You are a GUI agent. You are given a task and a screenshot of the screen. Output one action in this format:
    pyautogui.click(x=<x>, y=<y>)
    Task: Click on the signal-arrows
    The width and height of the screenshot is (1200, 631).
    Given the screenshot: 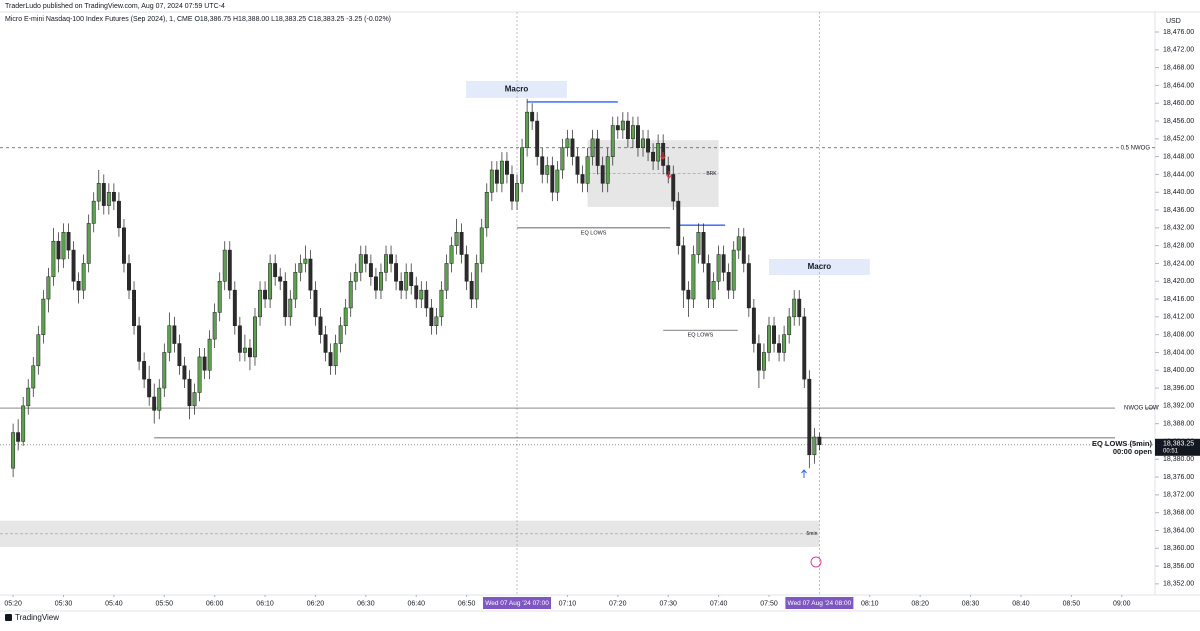 What is the action you would take?
    pyautogui.click(x=741, y=360)
    